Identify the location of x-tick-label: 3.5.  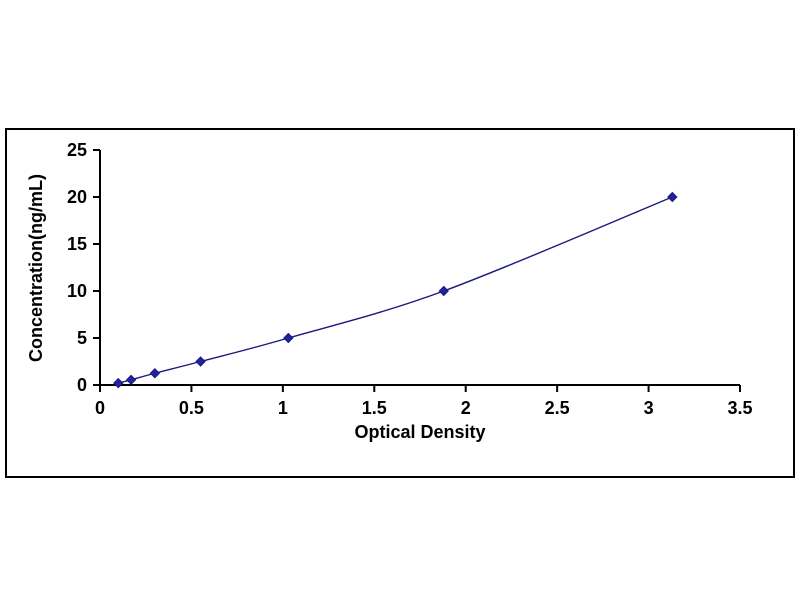
(739, 408).